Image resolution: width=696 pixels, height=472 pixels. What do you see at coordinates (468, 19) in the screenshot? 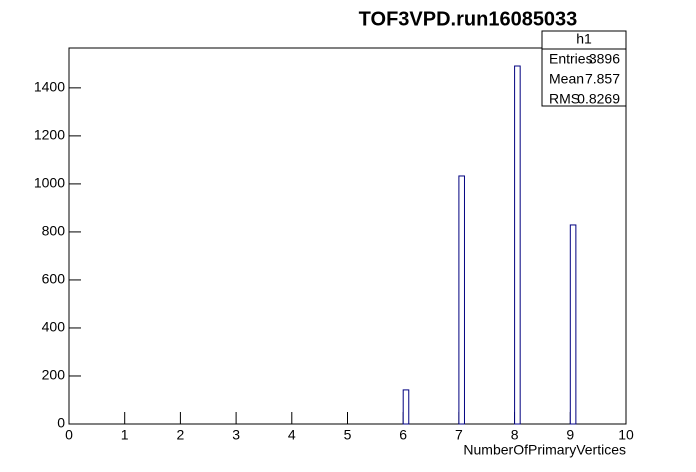
I see `chart-title: TOF3VPD.run16085033` at bounding box center [468, 19].